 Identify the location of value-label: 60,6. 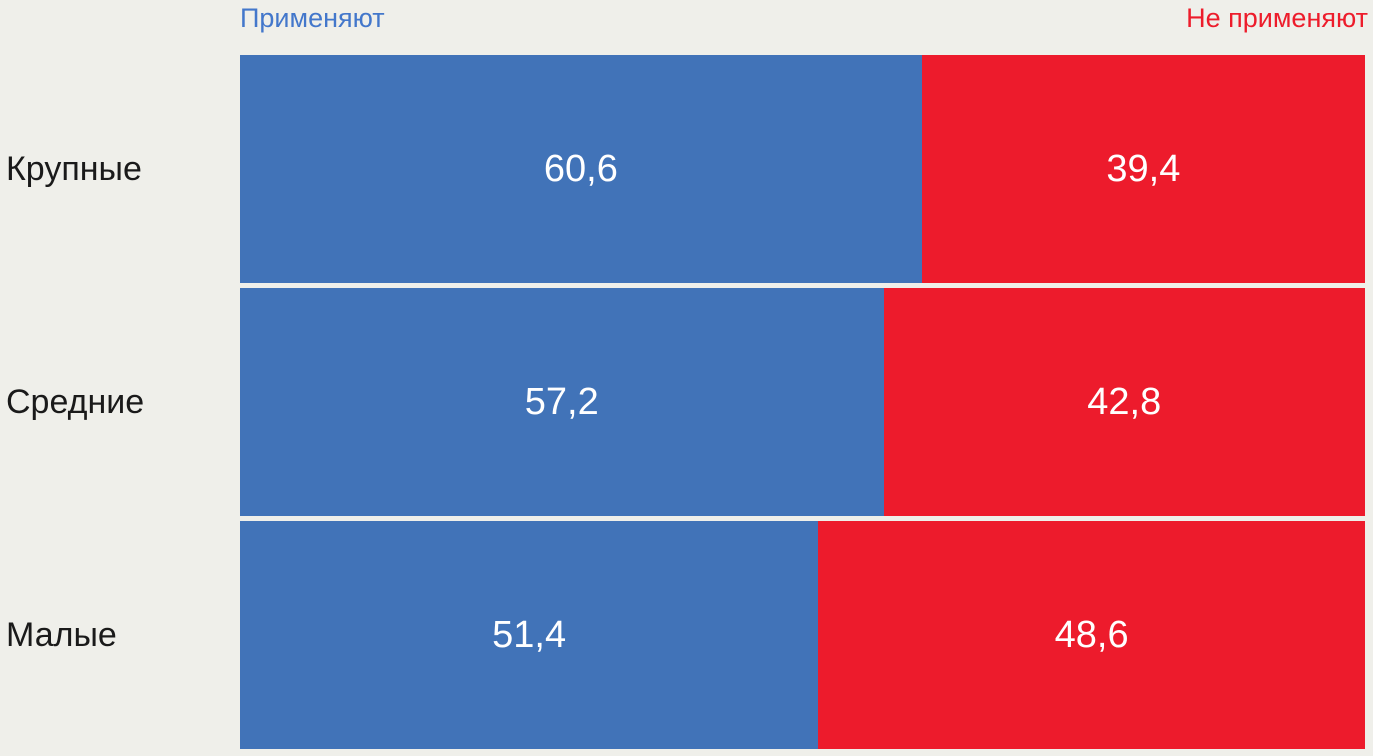
(580, 168).